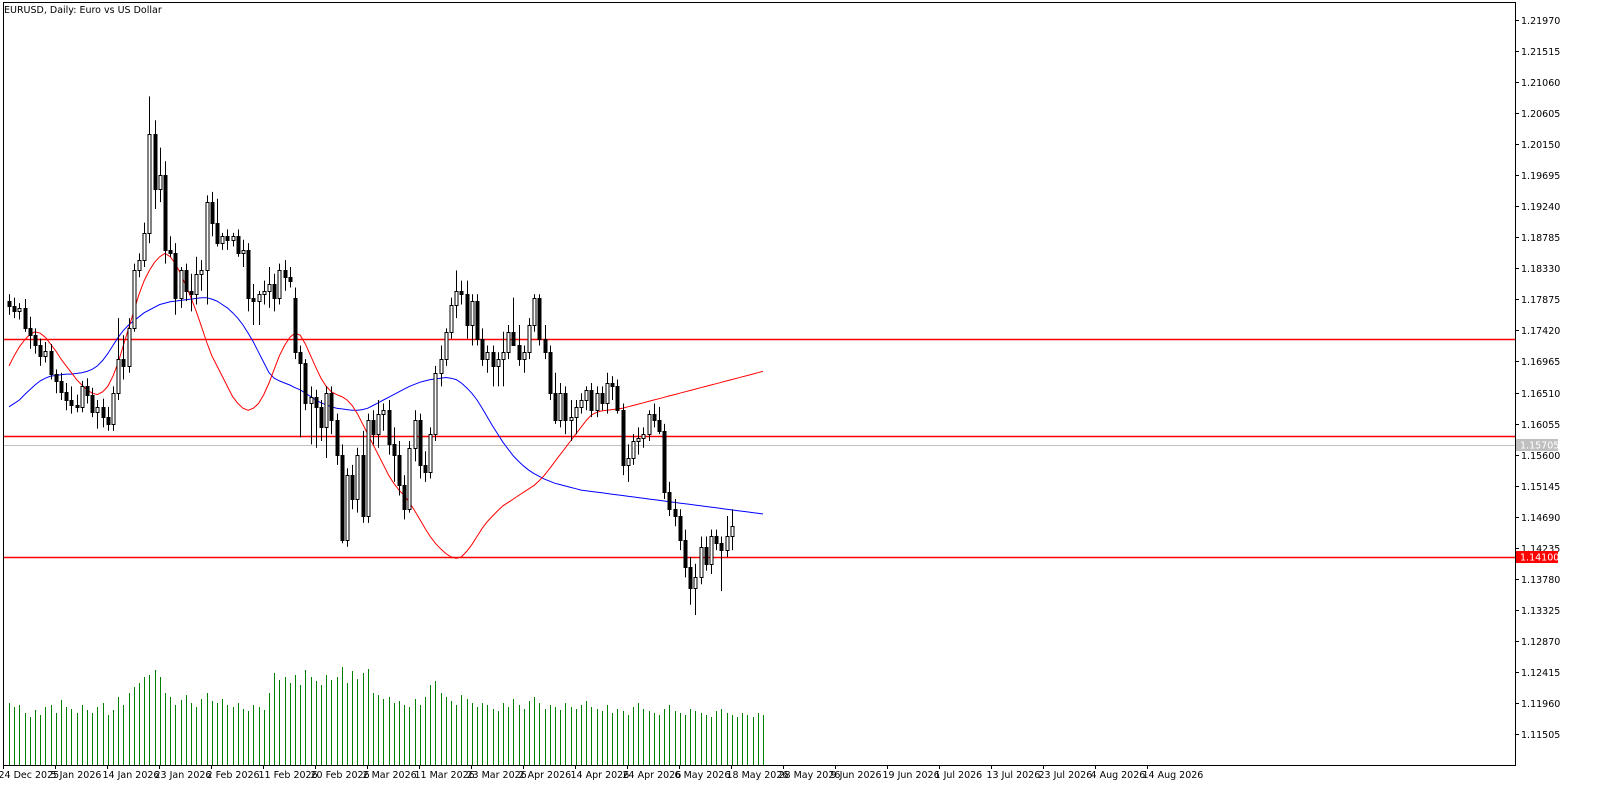  I want to click on volume-bars, so click(386, 716).